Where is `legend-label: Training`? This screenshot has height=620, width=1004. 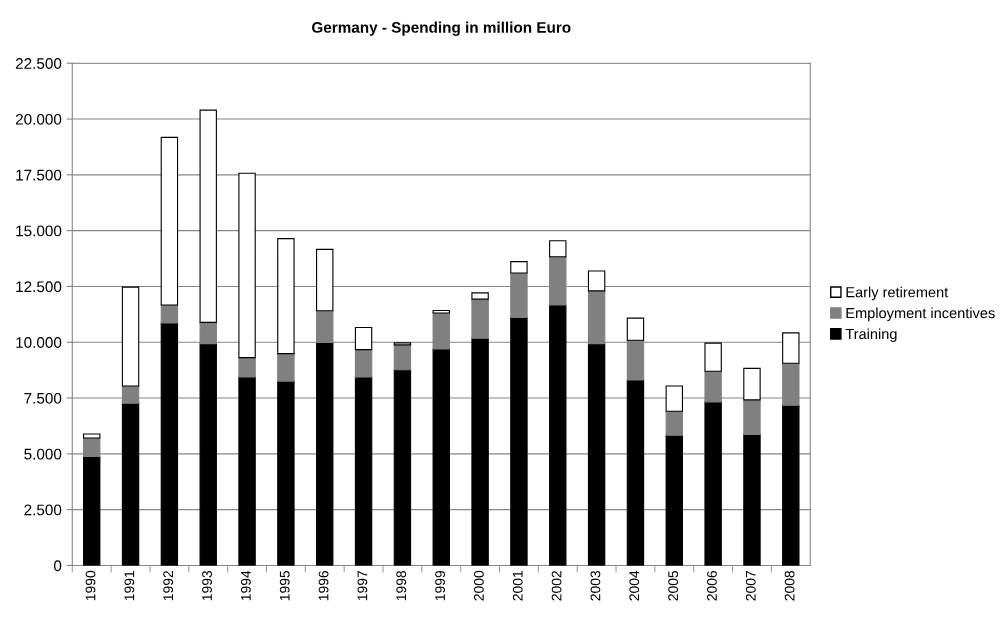 legend-label: Training is located at coordinates (871, 335).